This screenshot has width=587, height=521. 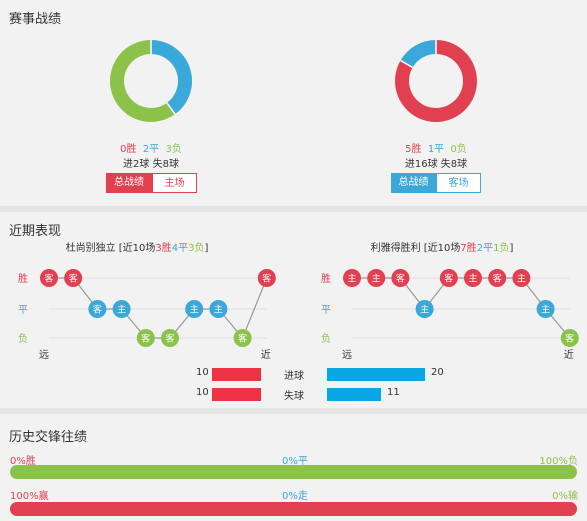 What do you see at coordinates (23, 338) in the screenshot?
I see `left-form-ylabel: 负` at bounding box center [23, 338].